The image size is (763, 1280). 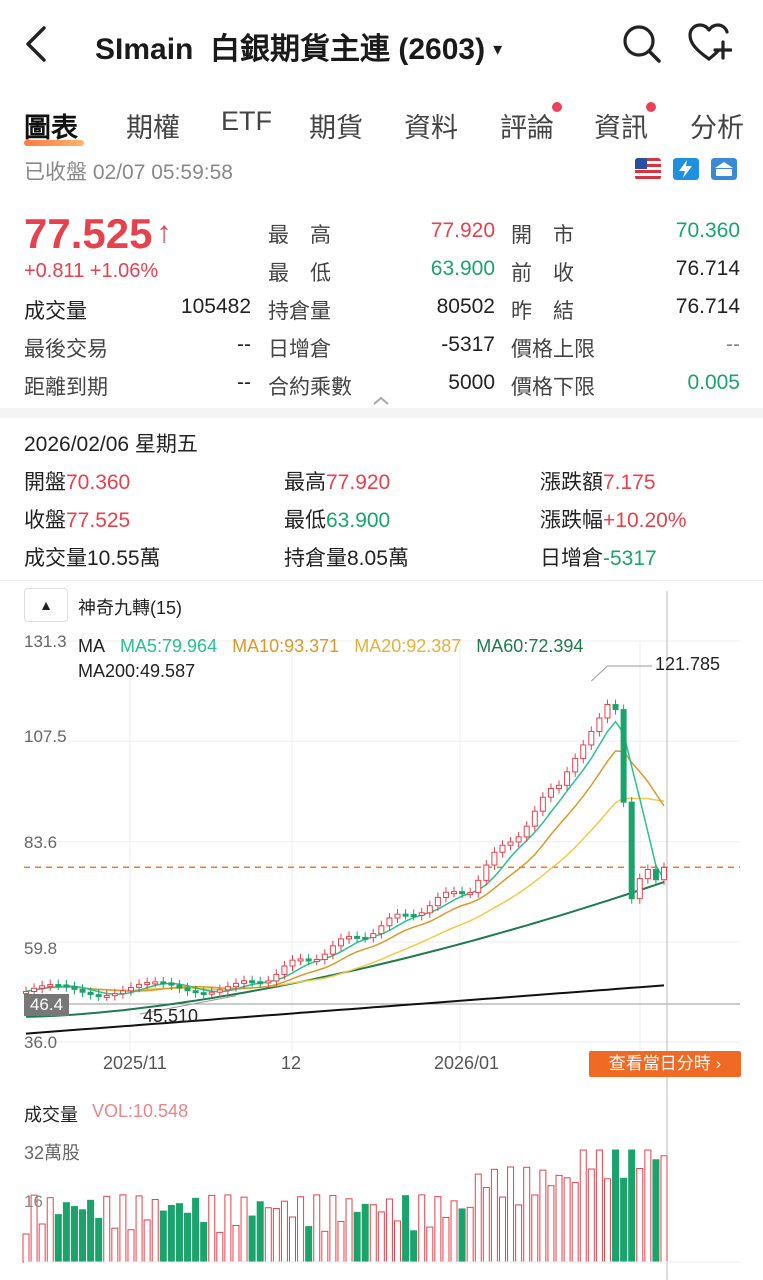 I want to click on ma-label: MA, so click(x=91, y=646).